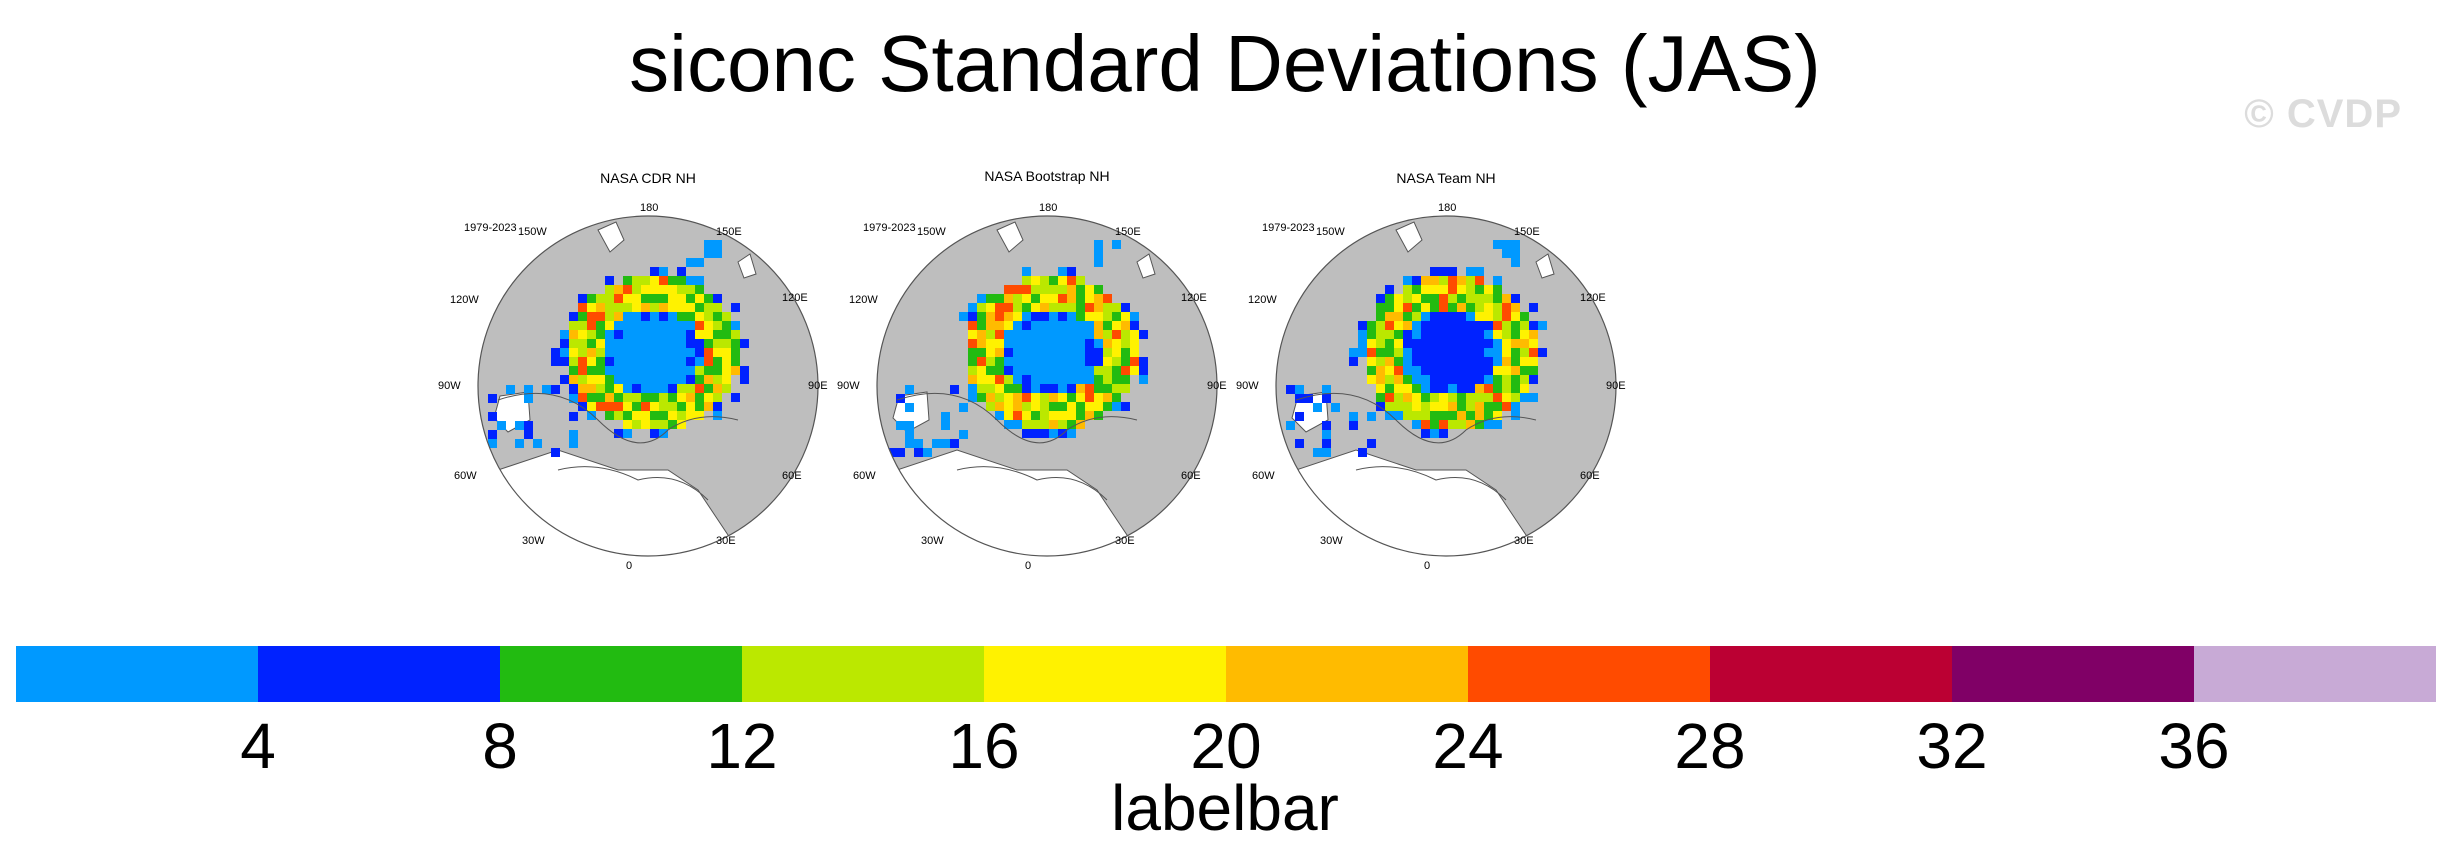 The image size is (2450, 863). Describe the element at coordinates (1225, 63) in the screenshot. I see `figure-title: siconc Standard Deviations (JAS)` at that location.